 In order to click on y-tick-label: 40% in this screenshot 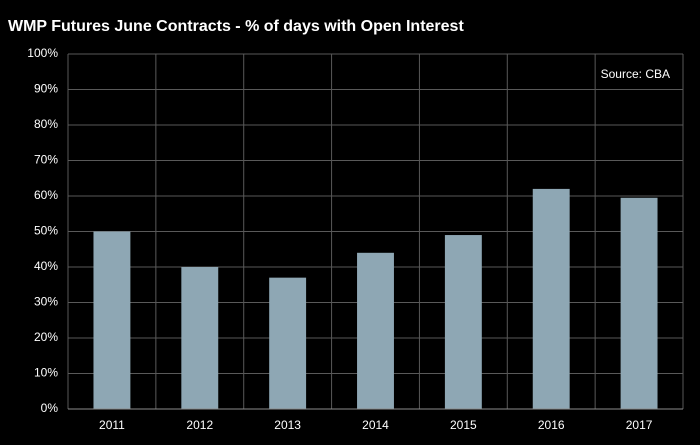, I will do `click(46, 266)`.